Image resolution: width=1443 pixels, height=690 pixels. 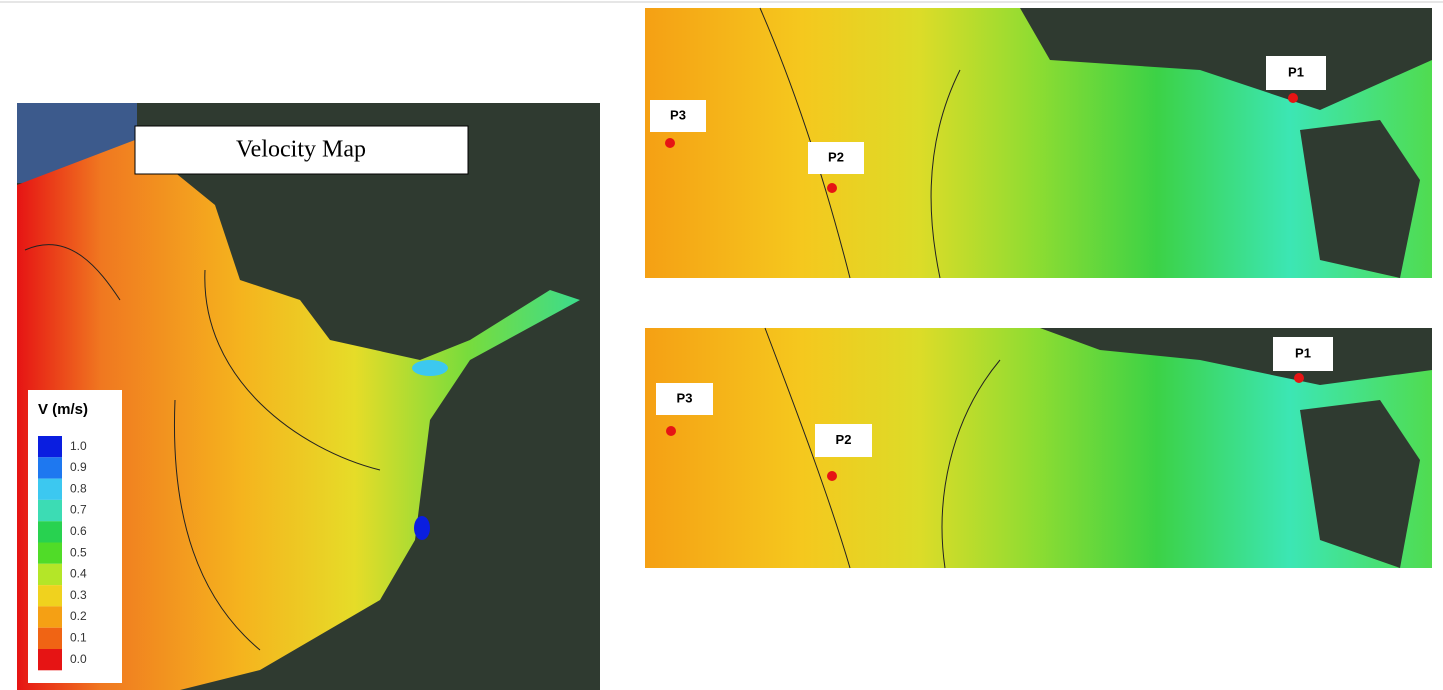 I want to click on legend-label: 0.8, so click(x=78, y=488).